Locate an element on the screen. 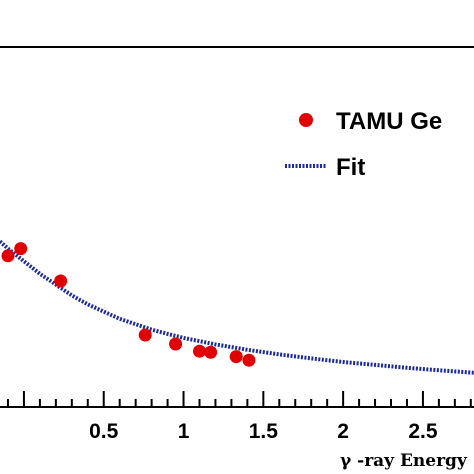 The image size is (474, 474). x-tick-label: 0.5 is located at coordinates (104, 431).